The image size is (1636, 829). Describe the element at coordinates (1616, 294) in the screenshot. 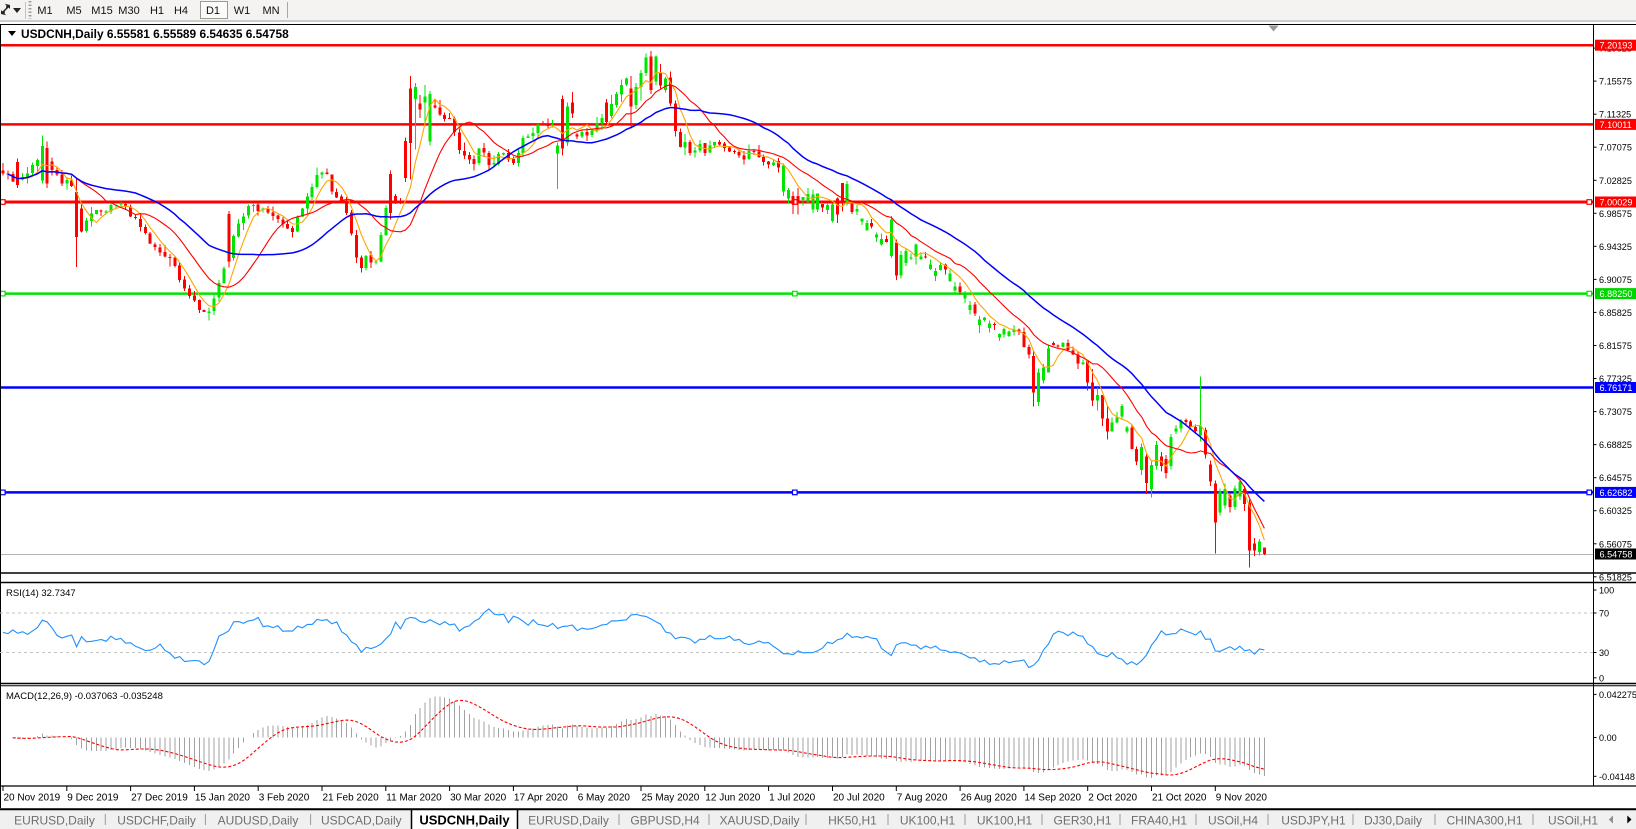

I see `svg-text: 6.88250` at that location.